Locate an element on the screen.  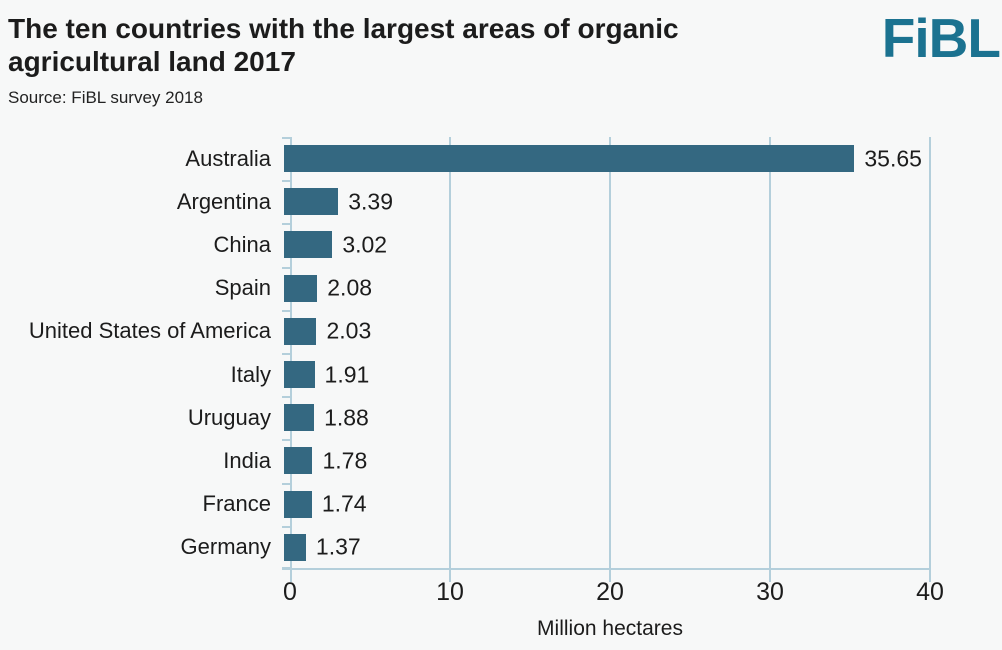
category-label-spain: Spain is located at coordinates (242, 288).